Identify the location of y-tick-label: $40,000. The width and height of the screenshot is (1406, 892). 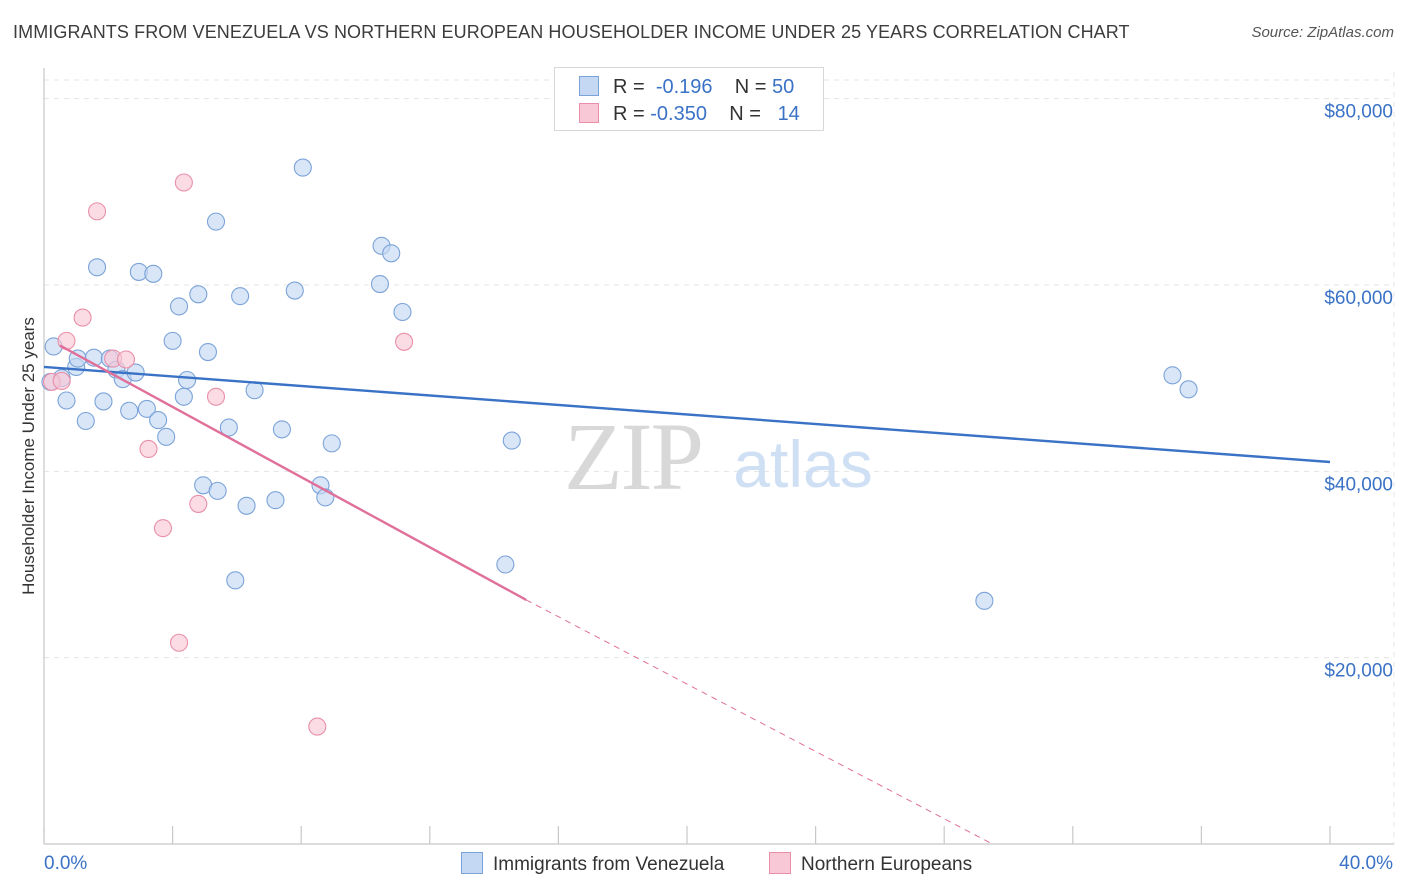
(1358, 484).